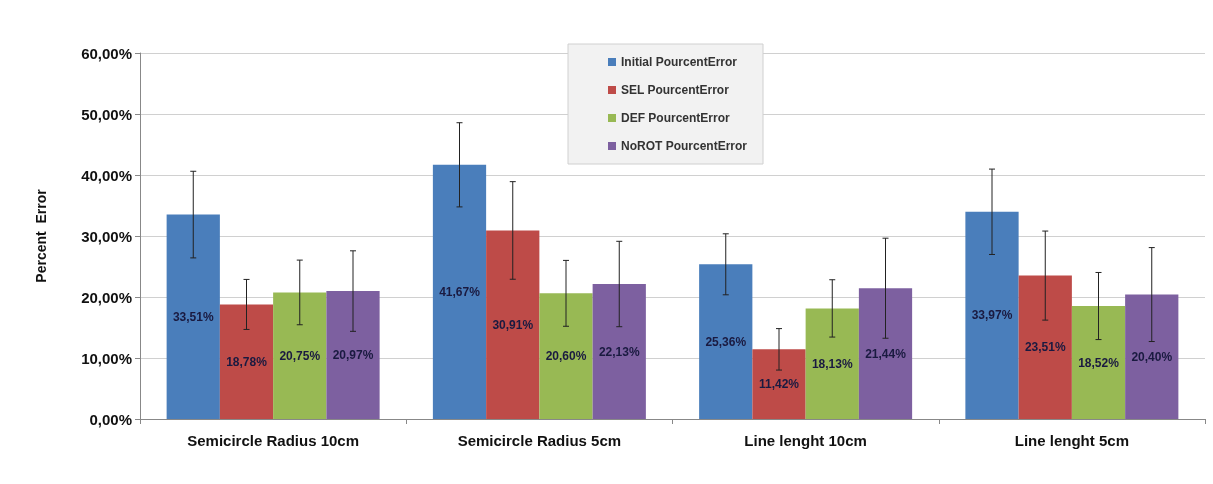 This screenshot has height=484, width=1213. I want to click on data-label: 22,13%, so click(619, 351).